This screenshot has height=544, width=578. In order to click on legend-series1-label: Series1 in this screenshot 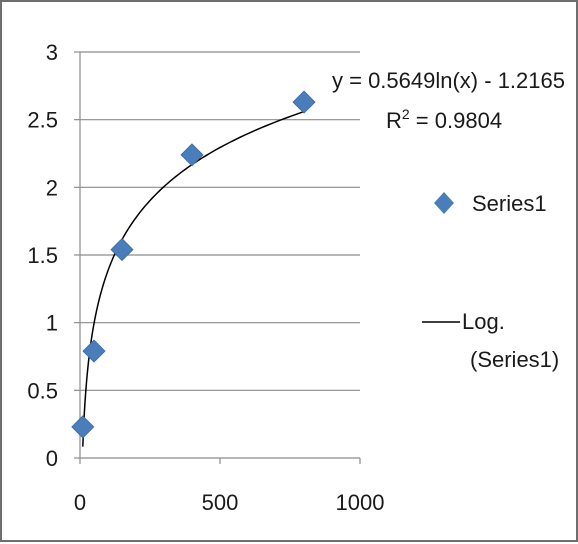, I will do `click(509, 203)`.